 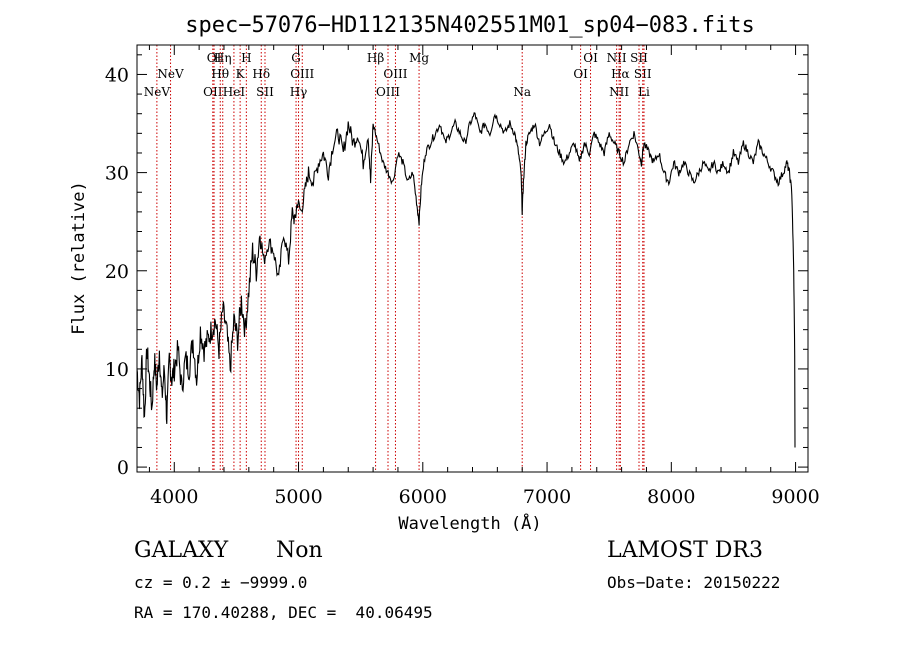 What do you see at coordinates (644, 92) in the screenshot?
I see `spectral-line-label: Li` at bounding box center [644, 92].